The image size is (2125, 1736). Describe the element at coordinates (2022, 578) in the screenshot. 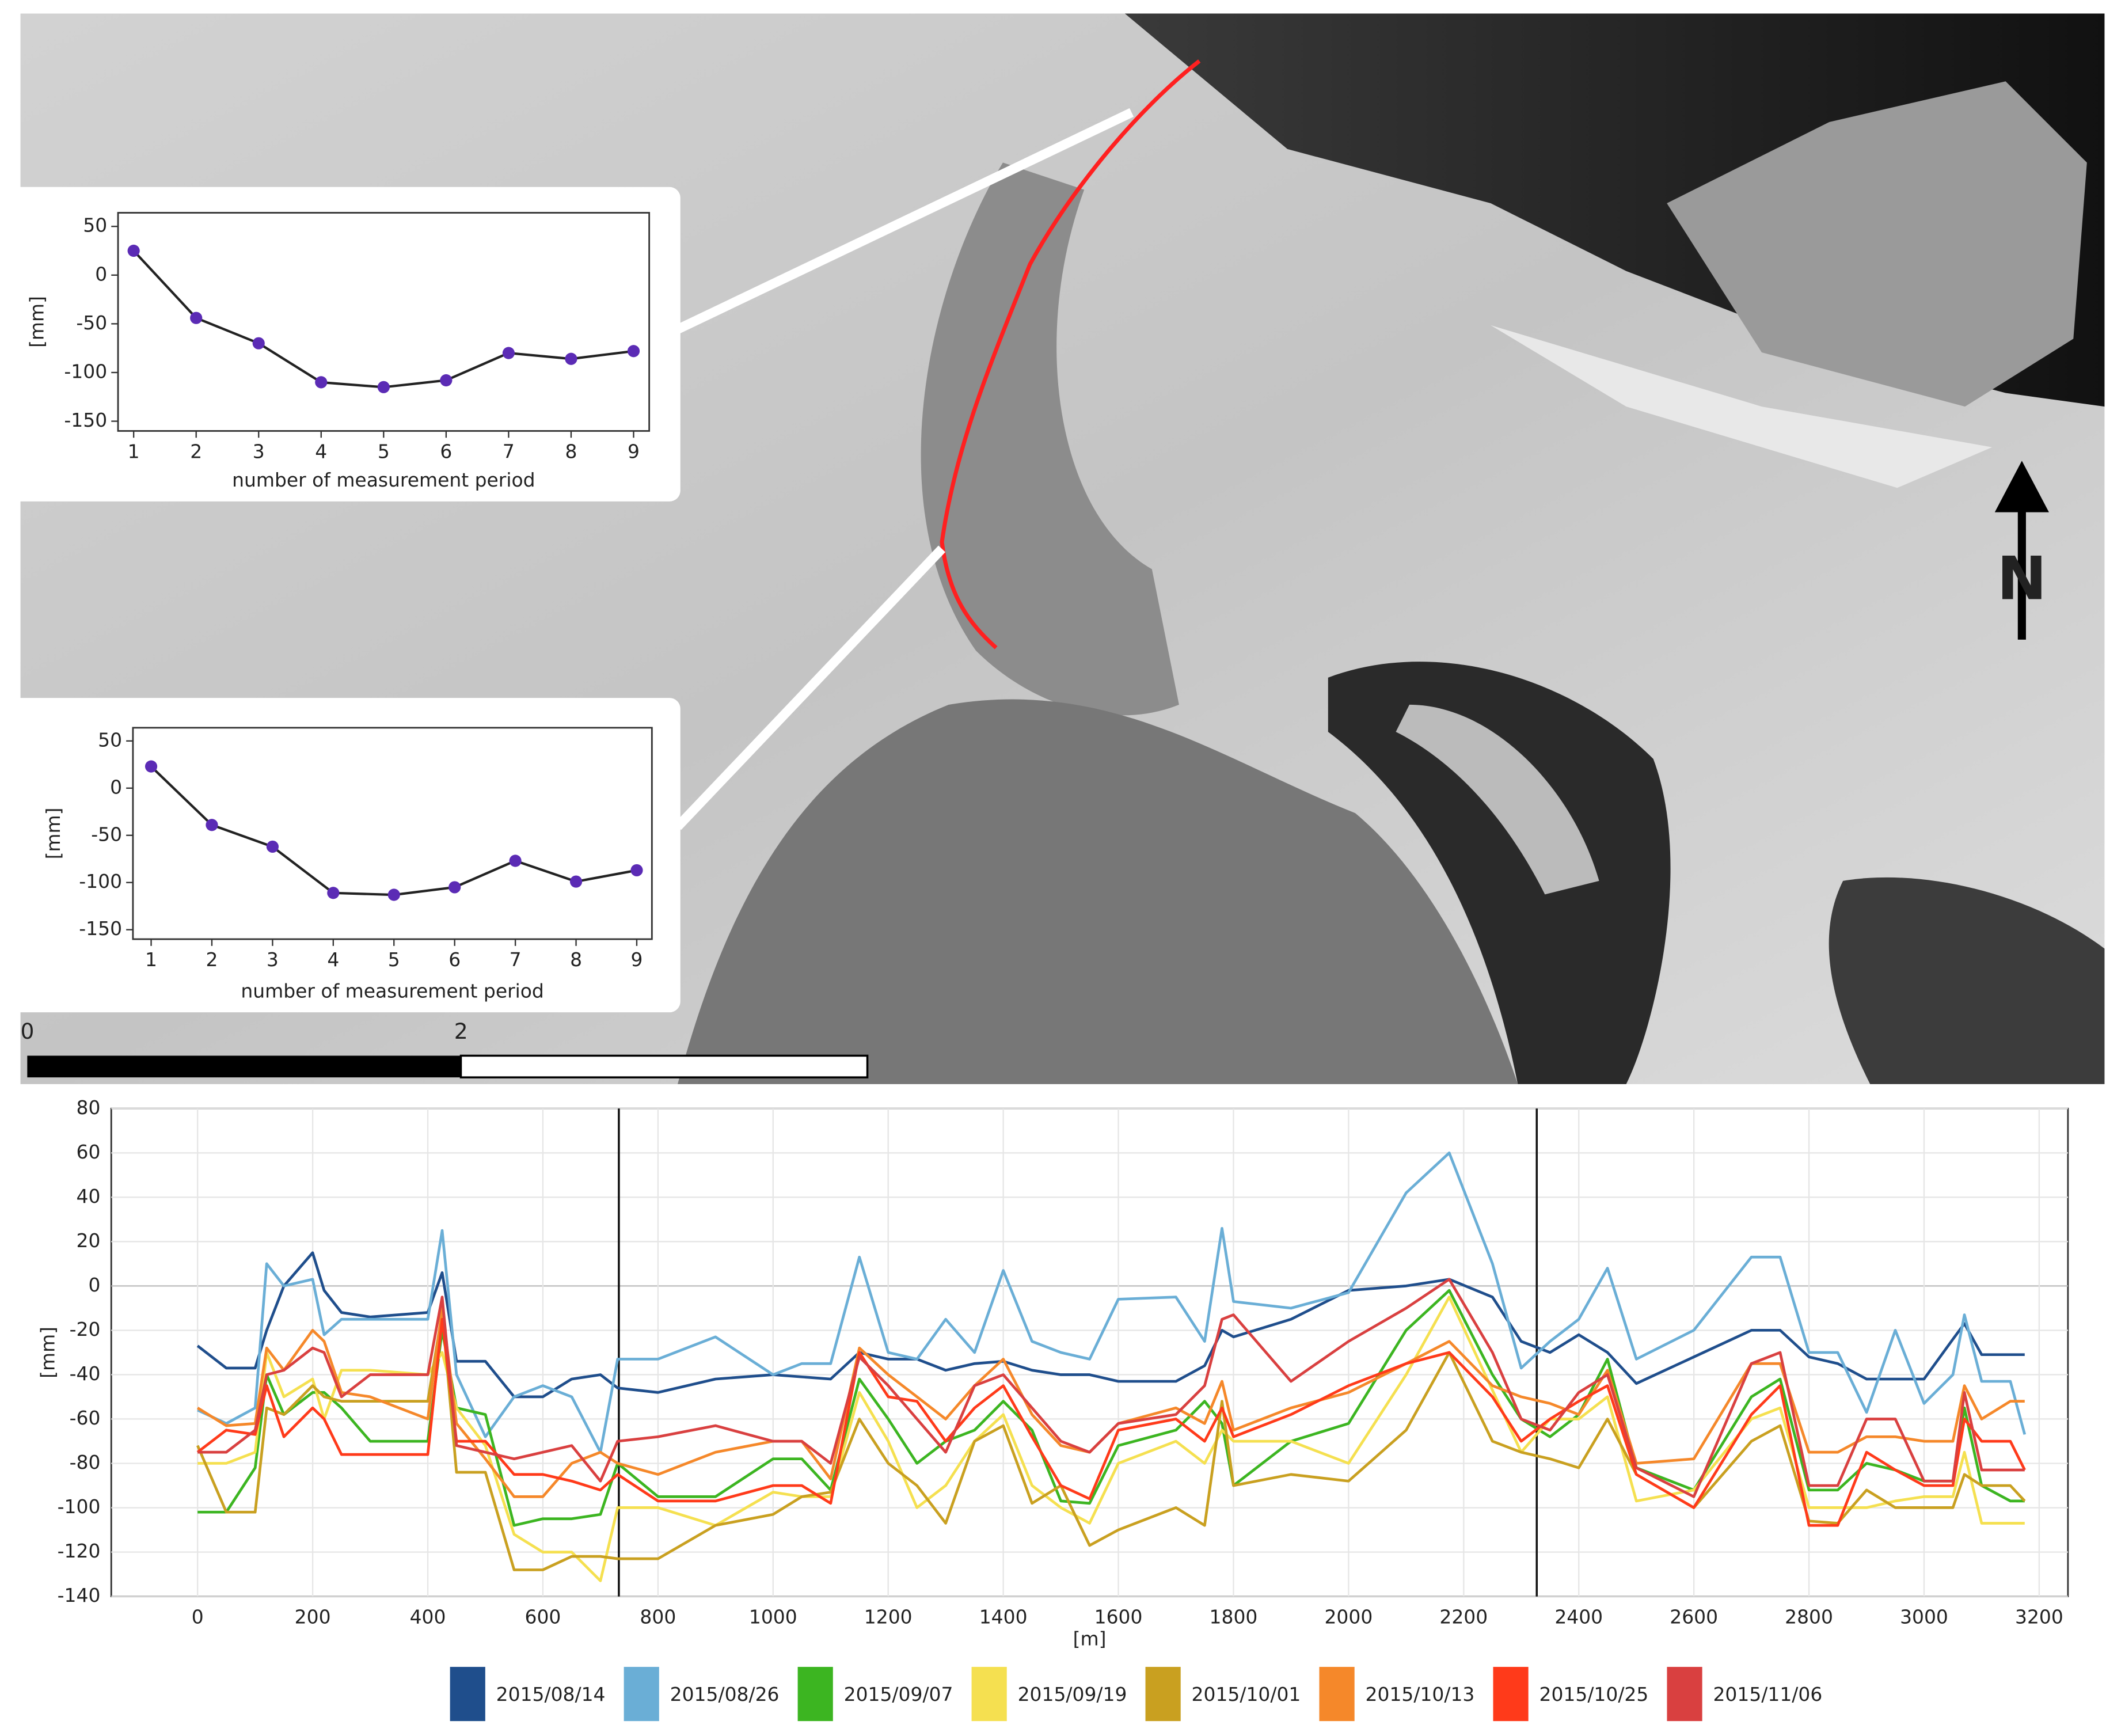

I see `north-label: N` at that location.